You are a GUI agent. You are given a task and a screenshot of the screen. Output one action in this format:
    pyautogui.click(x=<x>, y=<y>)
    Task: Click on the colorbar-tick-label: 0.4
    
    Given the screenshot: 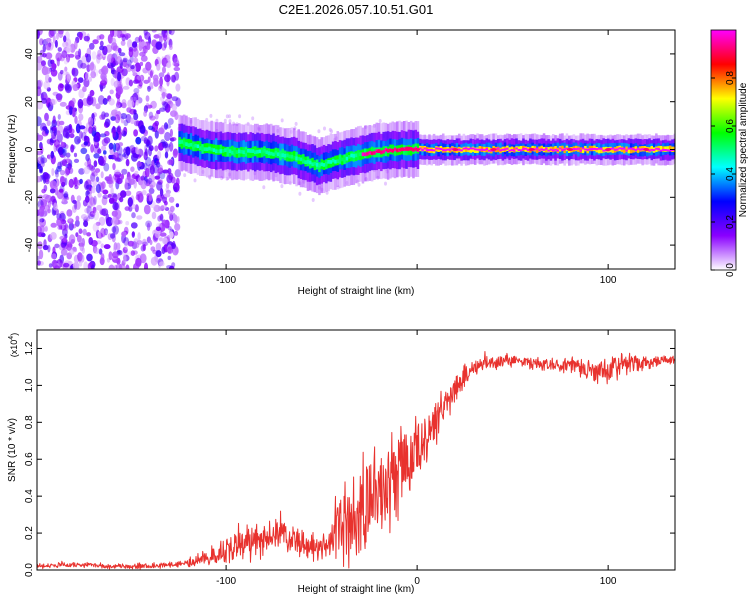 What is the action you would take?
    pyautogui.click(x=730, y=174)
    